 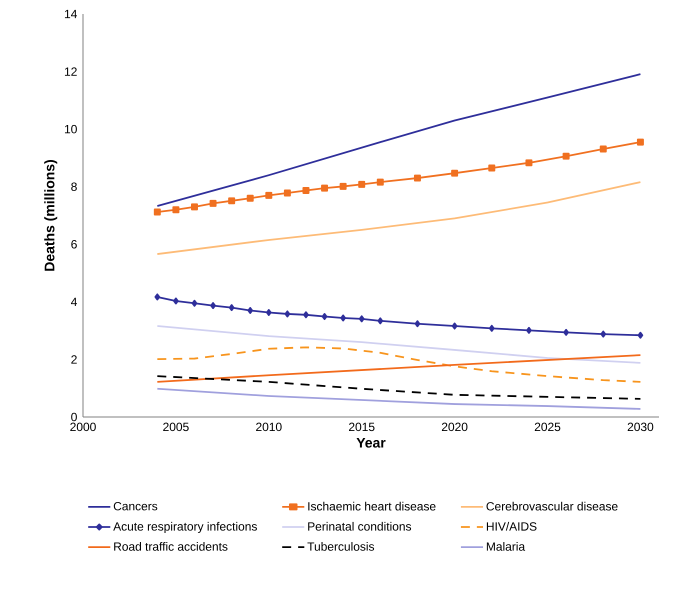 I want to click on legend-label: Cerebrovascular disease, so click(x=552, y=506).